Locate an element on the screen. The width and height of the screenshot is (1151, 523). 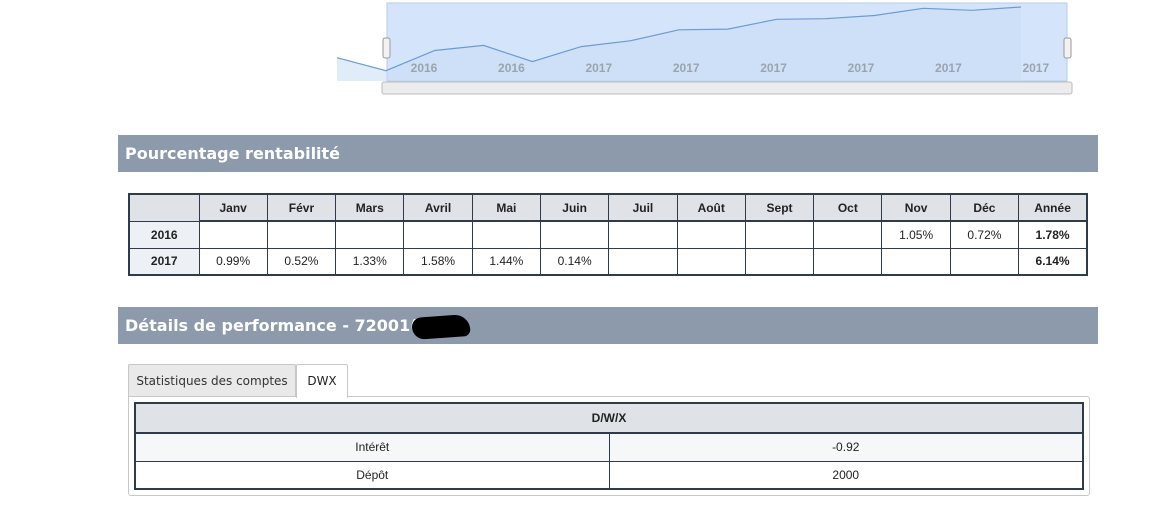
navigator-left-handle is located at coordinates (386, 48).